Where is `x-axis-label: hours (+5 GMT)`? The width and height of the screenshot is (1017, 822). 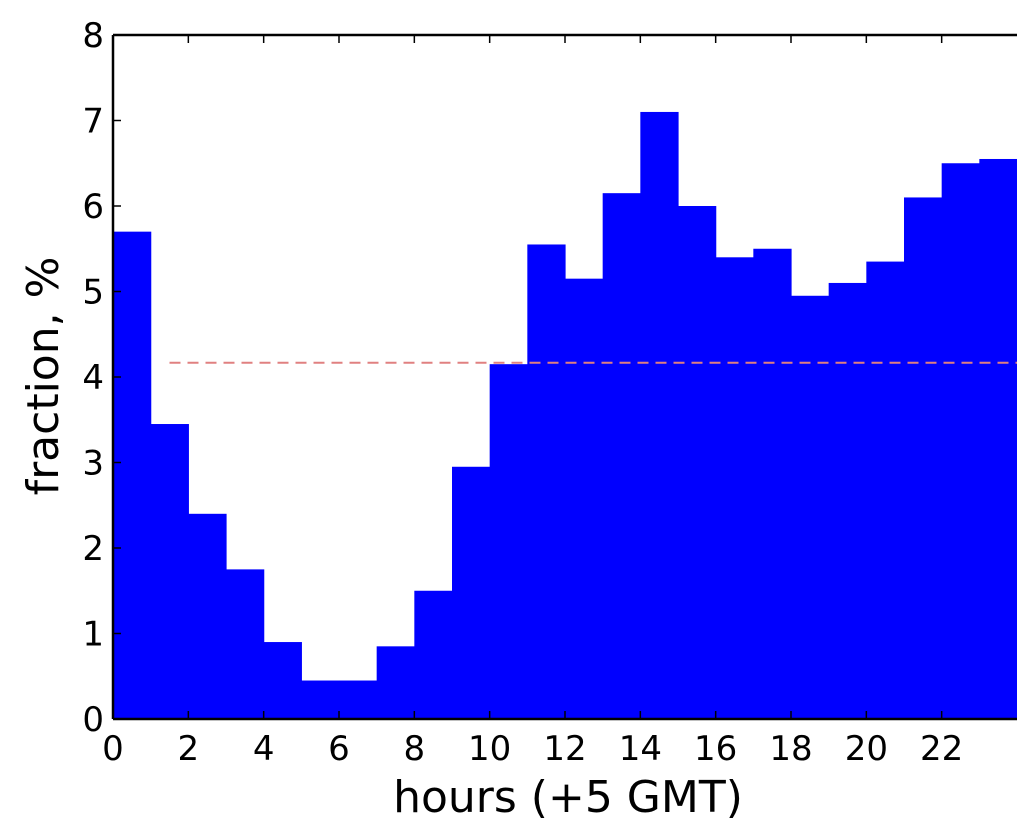 x-axis-label: hours (+5 GMT) is located at coordinates (568, 797).